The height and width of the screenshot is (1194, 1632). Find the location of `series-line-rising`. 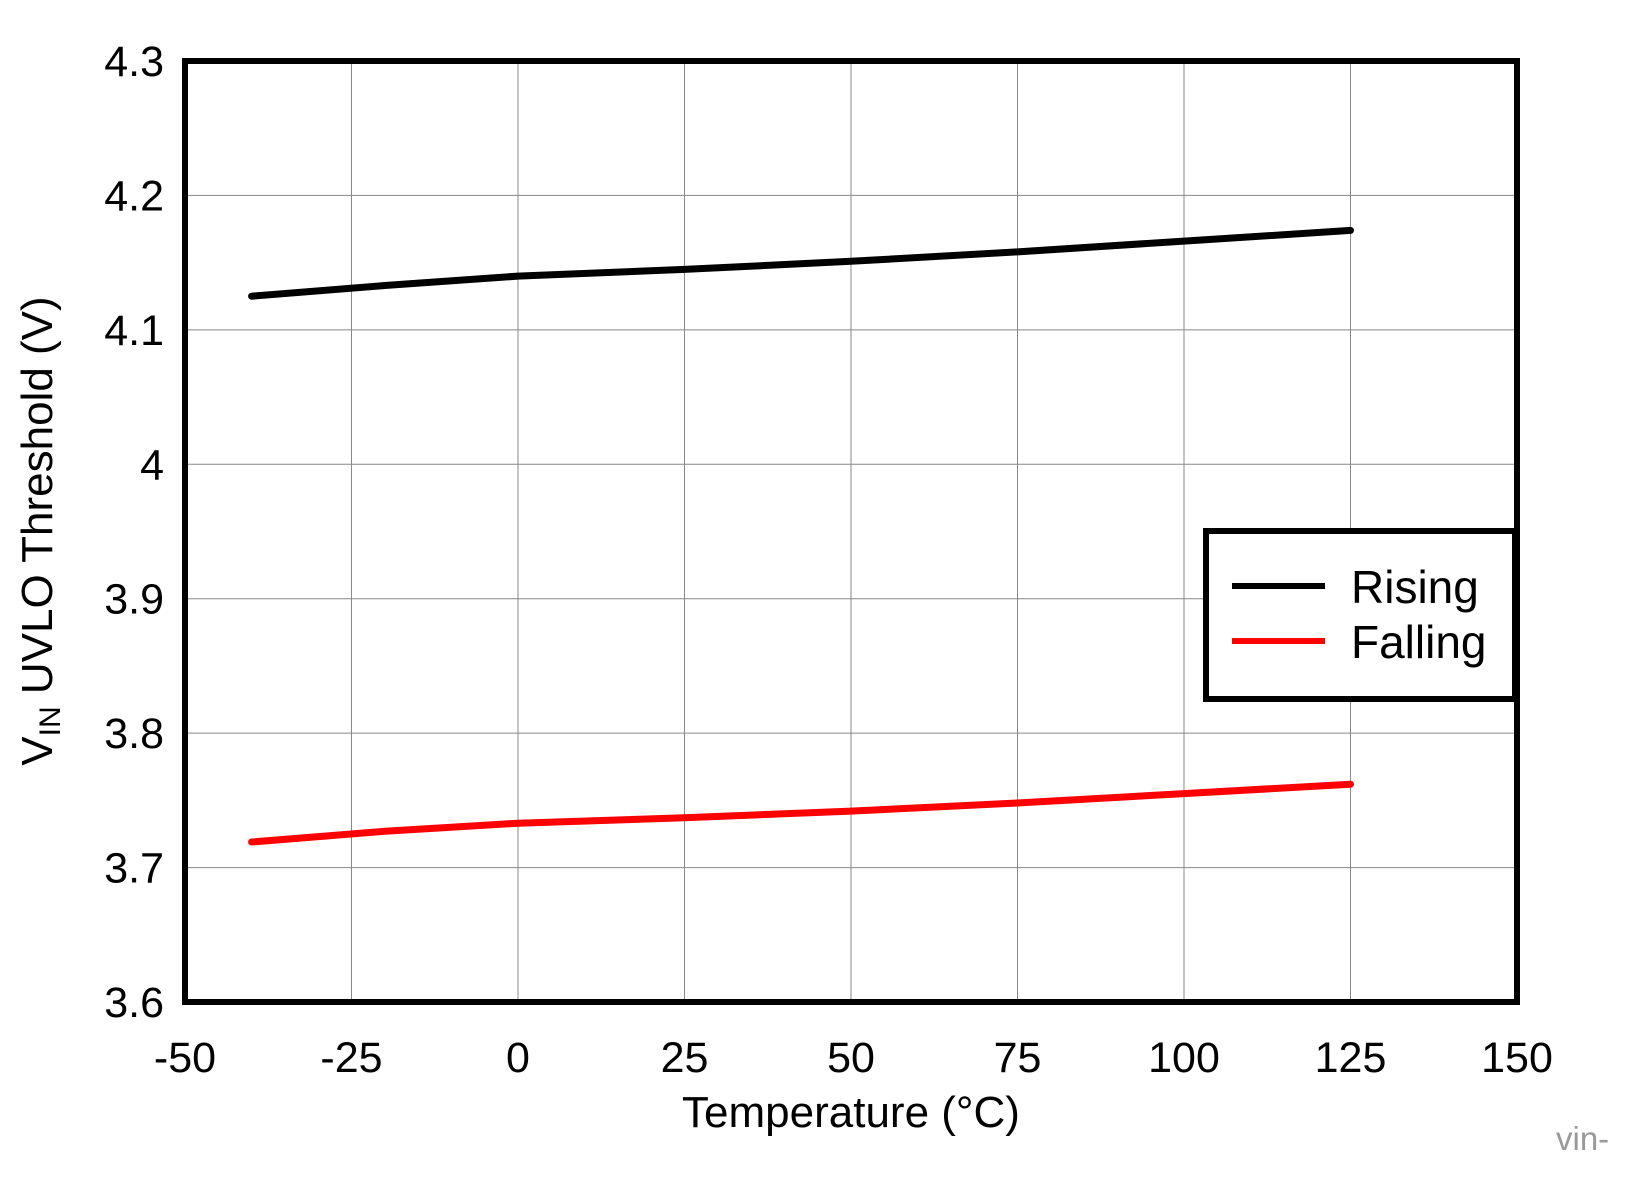

series-line-rising is located at coordinates (801, 263).